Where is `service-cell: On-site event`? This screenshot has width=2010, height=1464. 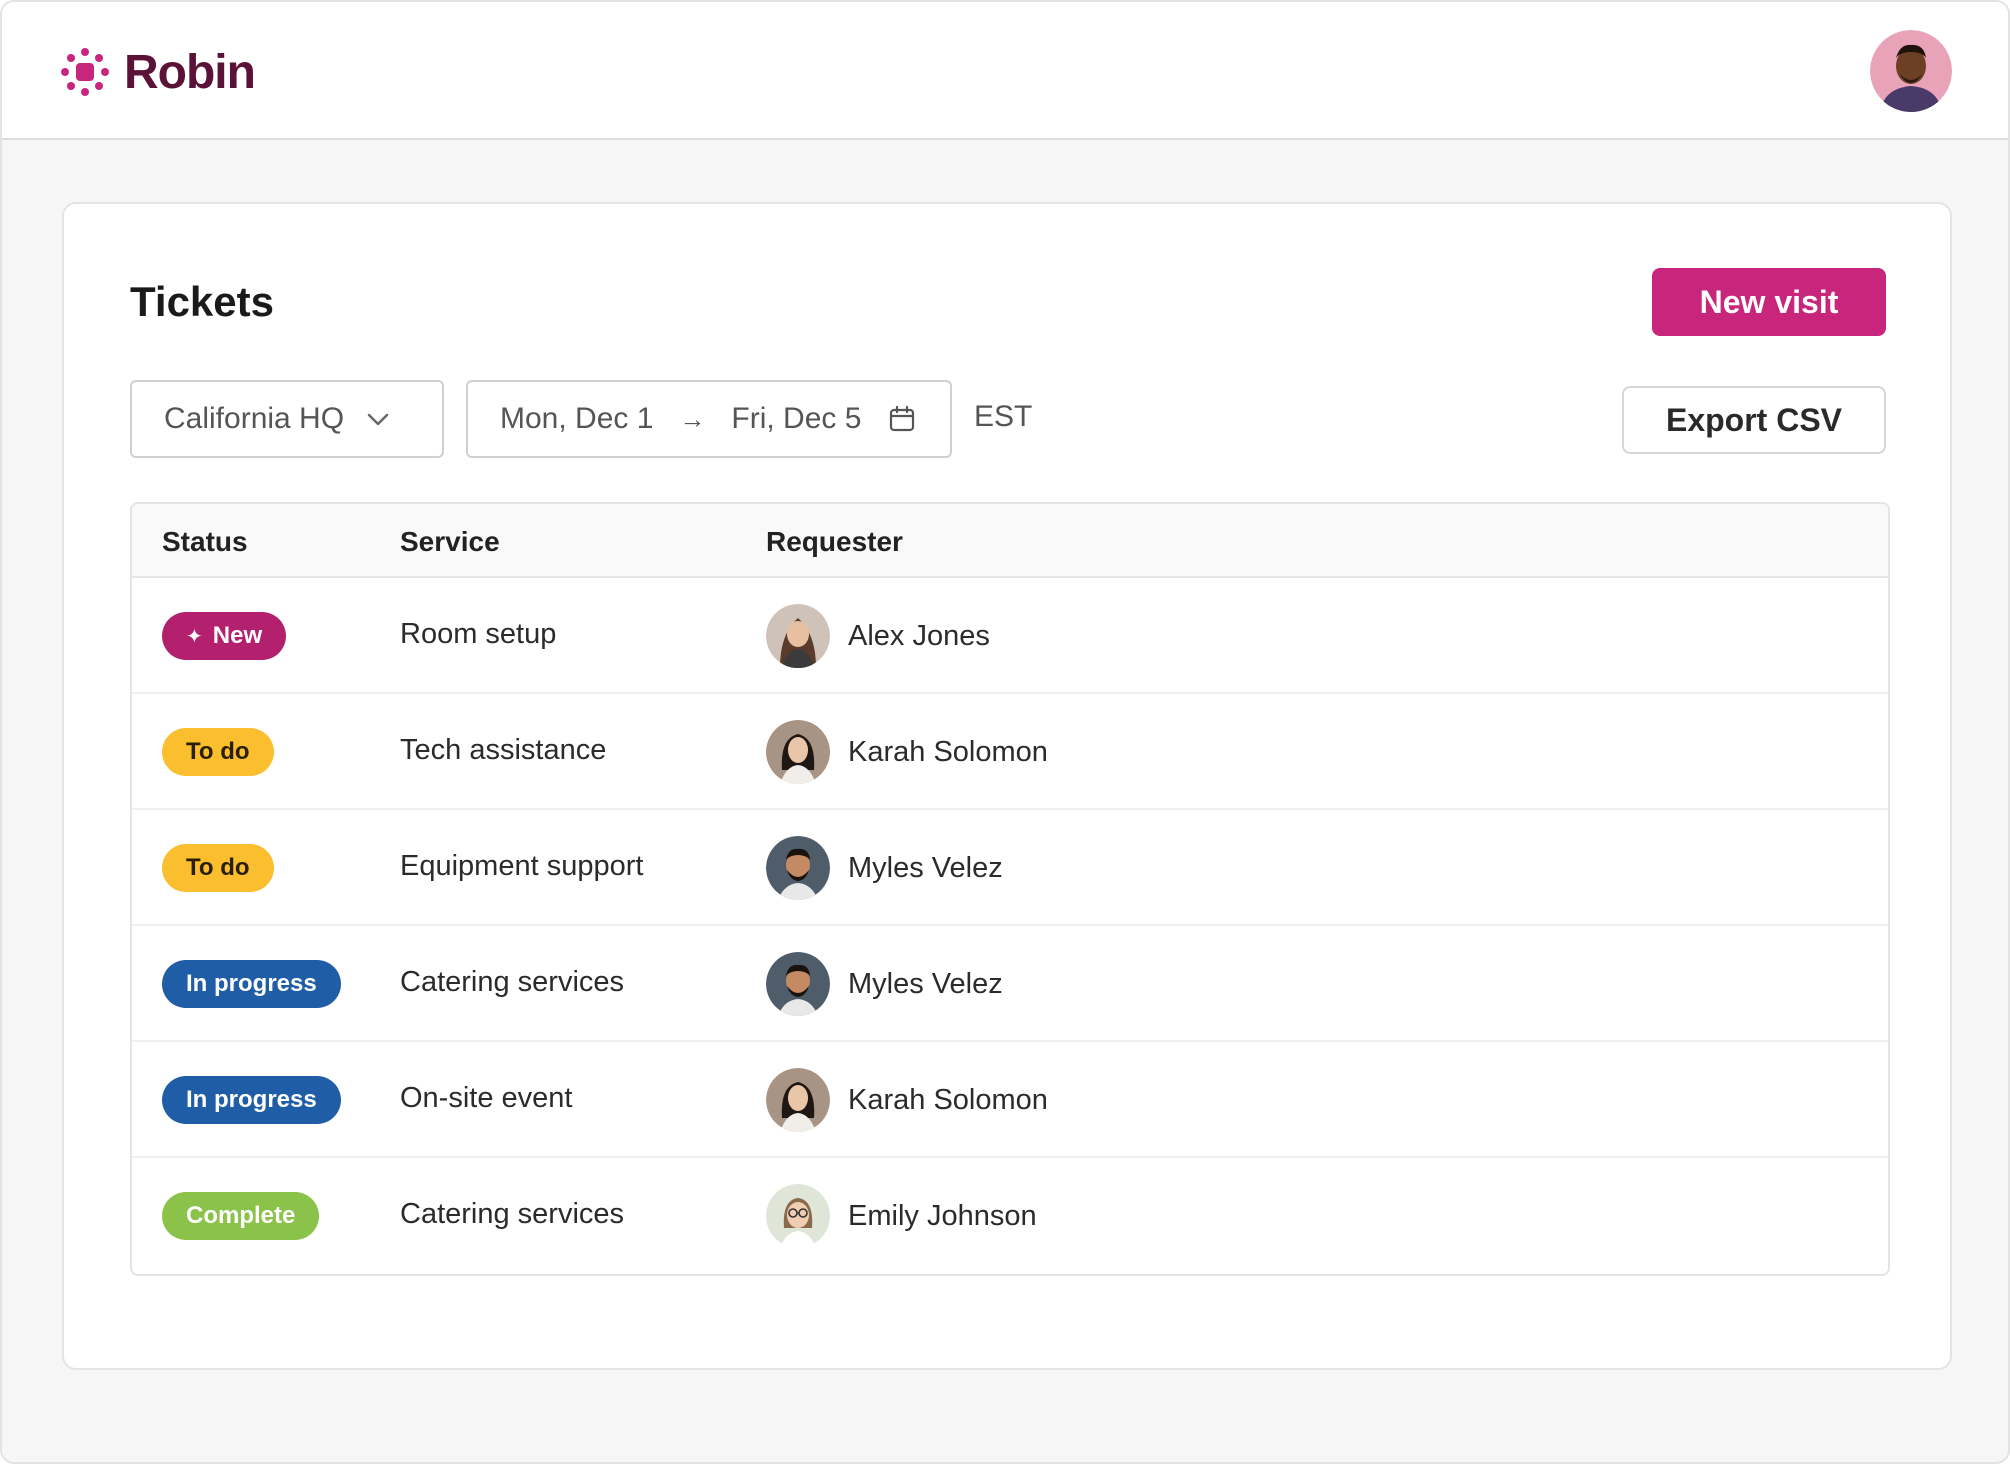 service-cell: On-site event is located at coordinates (486, 1098).